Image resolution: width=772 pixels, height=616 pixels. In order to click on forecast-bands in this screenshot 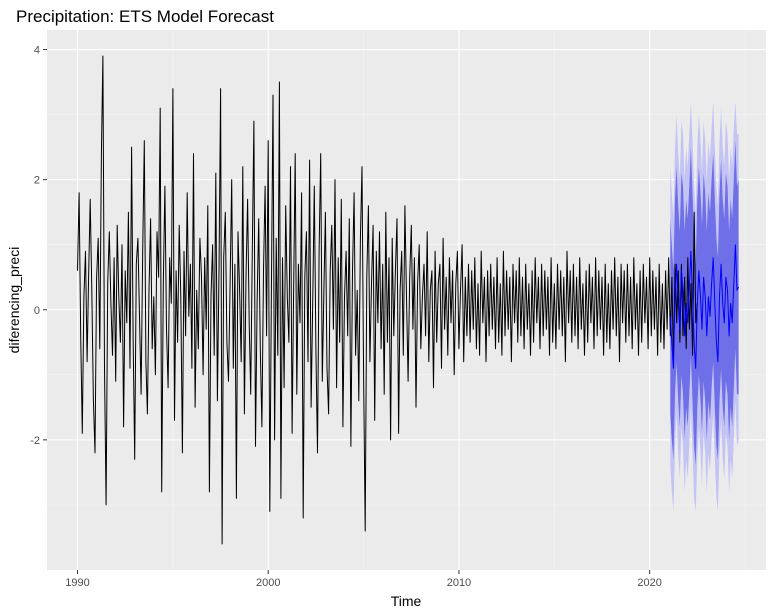, I will do `click(704, 306)`.